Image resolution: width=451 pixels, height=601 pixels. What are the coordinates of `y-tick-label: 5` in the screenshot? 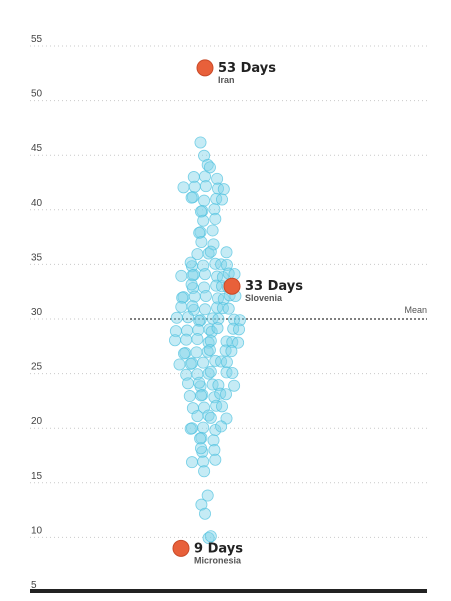 It's located at (34, 585).